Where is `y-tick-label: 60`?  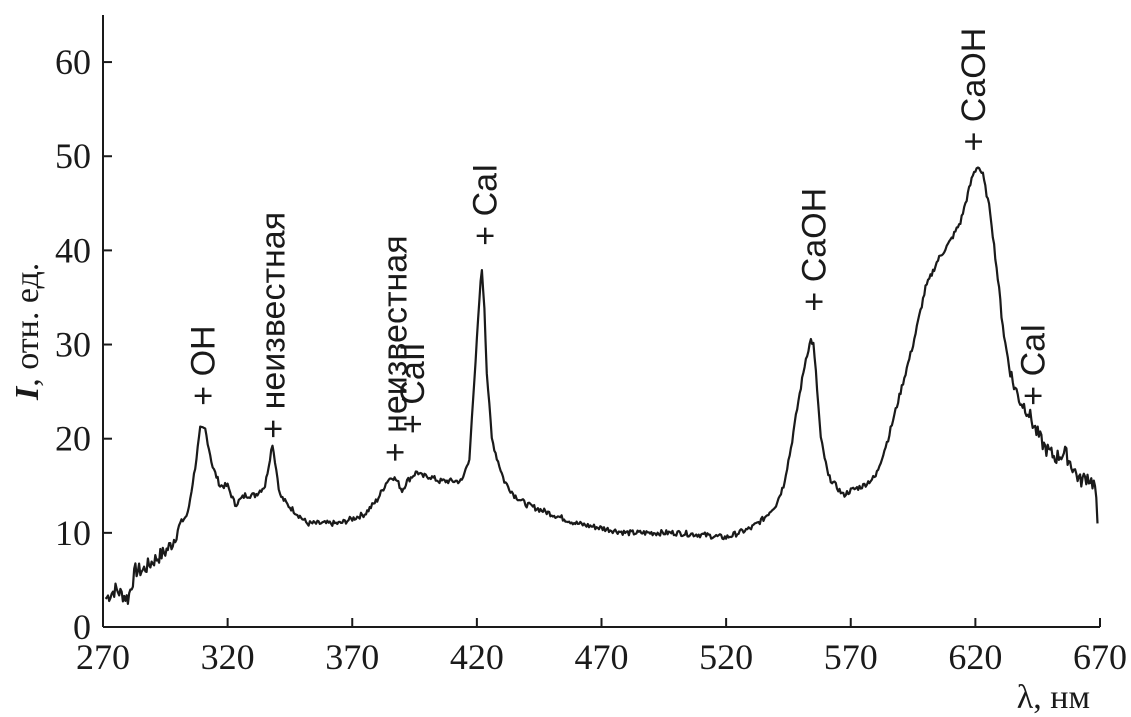 y-tick-label: 60 is located at coordinates (73, 62).